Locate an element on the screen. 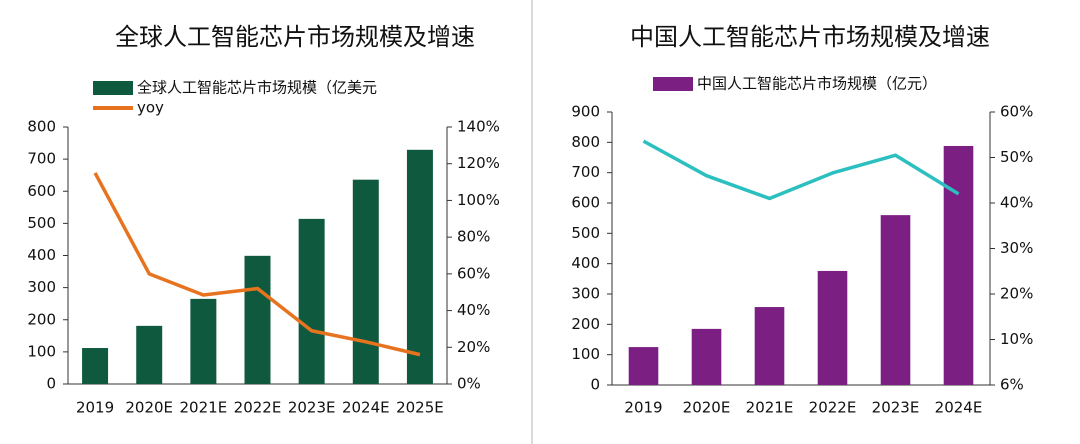  y2-tick-label: 10% is located at coordinates (1016, 339).